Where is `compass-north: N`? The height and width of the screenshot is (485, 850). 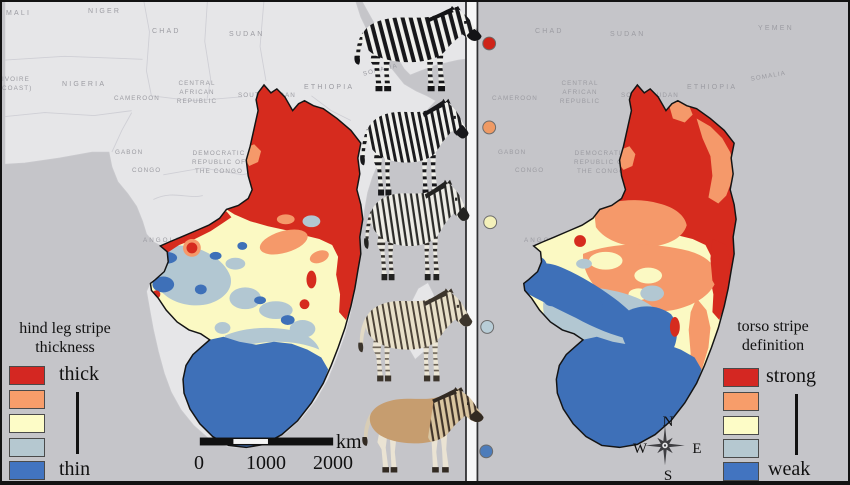 compass-north: N is located at coordinates (668, 422).